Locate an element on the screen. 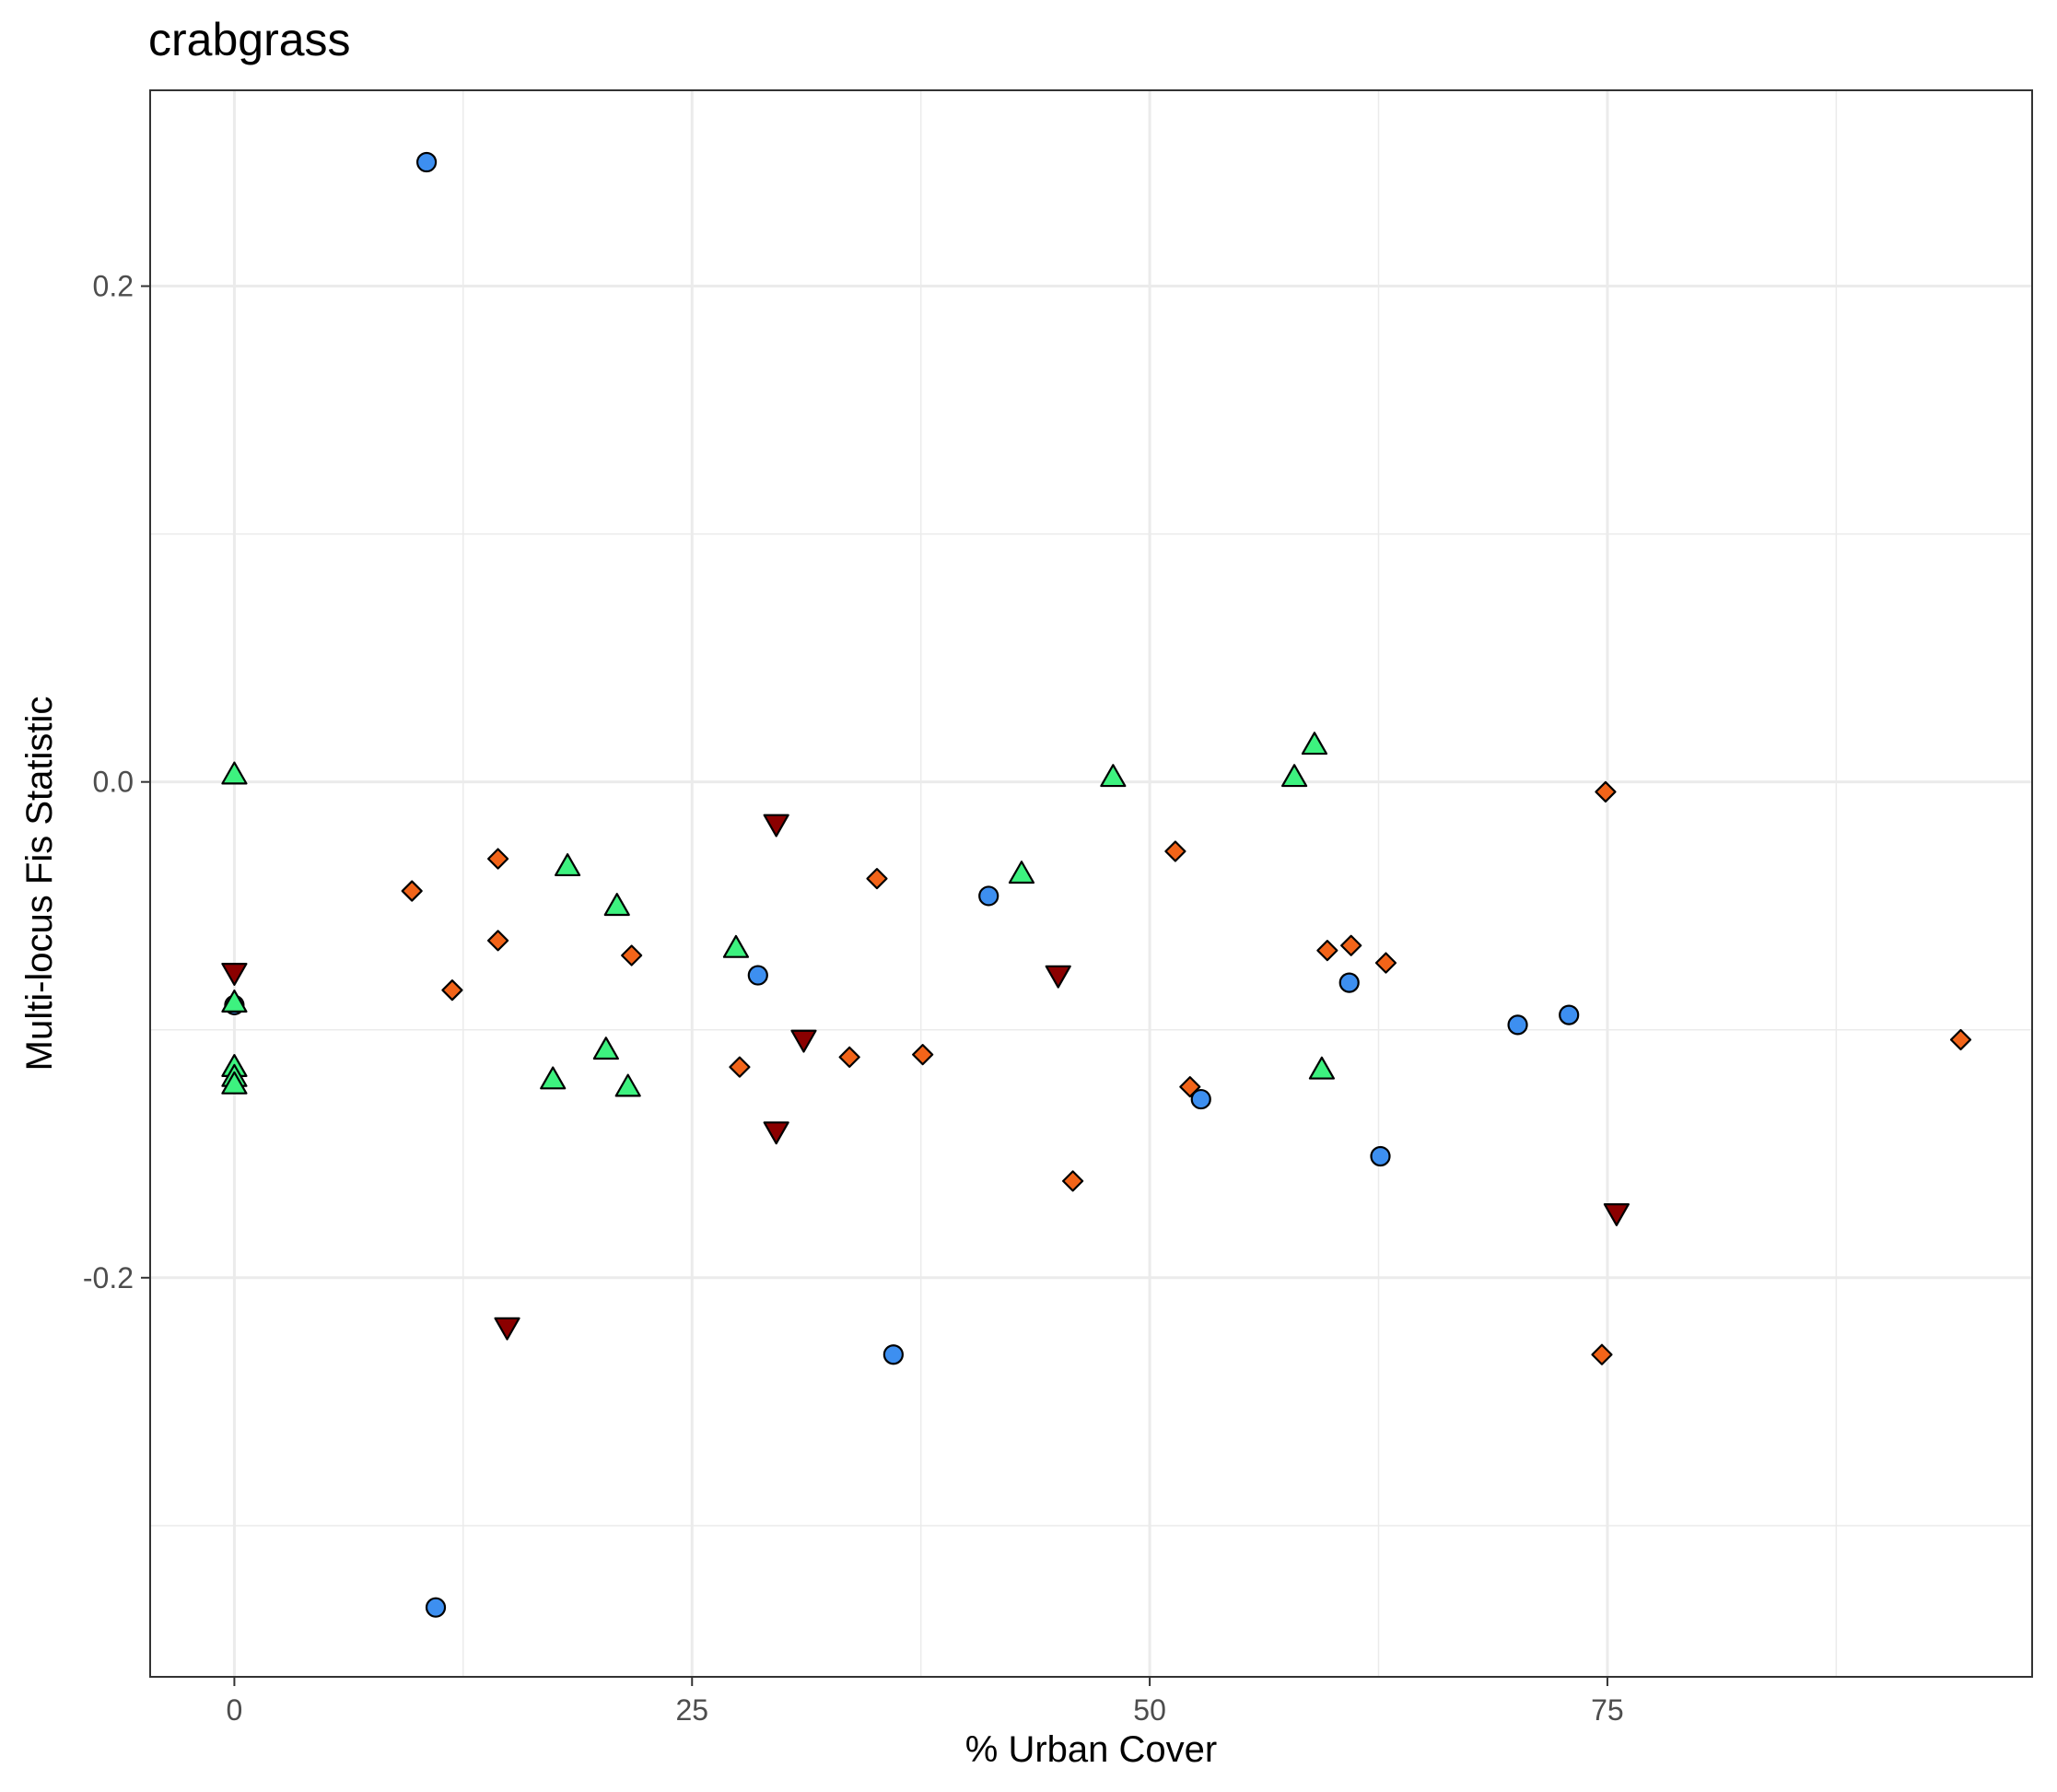  x-tick-label: 75 is located at coordinates (1607, 1710).